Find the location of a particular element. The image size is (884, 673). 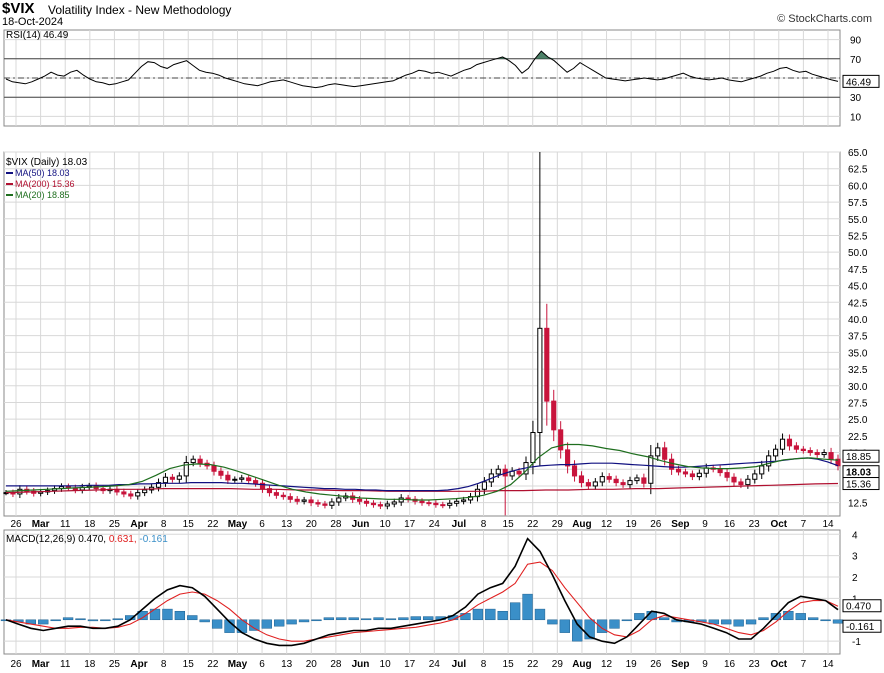

x-tick-label-macd: Jul is located at coordinates (459, 664).